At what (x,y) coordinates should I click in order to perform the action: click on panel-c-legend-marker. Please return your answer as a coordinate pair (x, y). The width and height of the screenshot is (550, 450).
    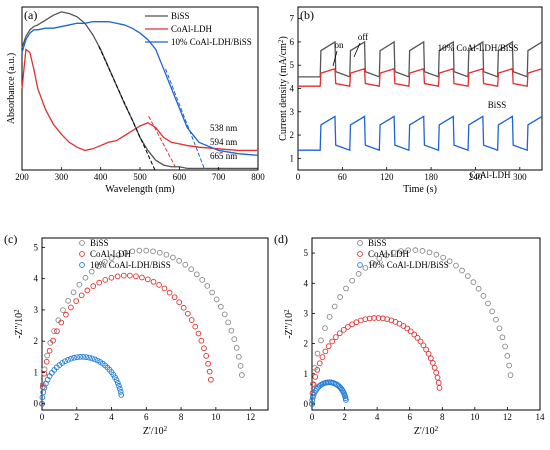
    Looking at the image, I should click on (82, 243).